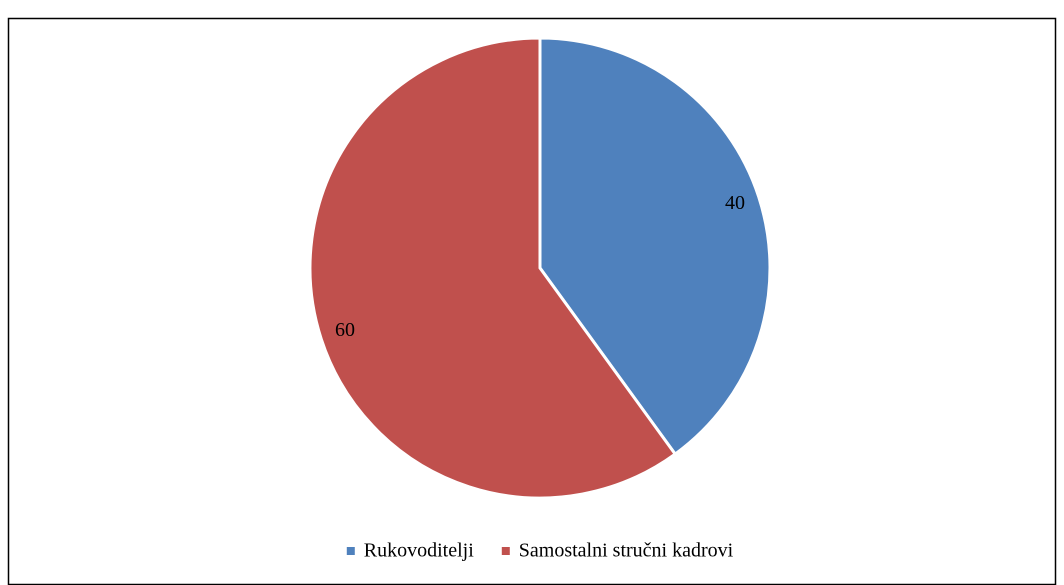  What do you see at coordinates (735, 203) in the screenshot?
I see `data-label: 40` at bounding box center [735, 203].